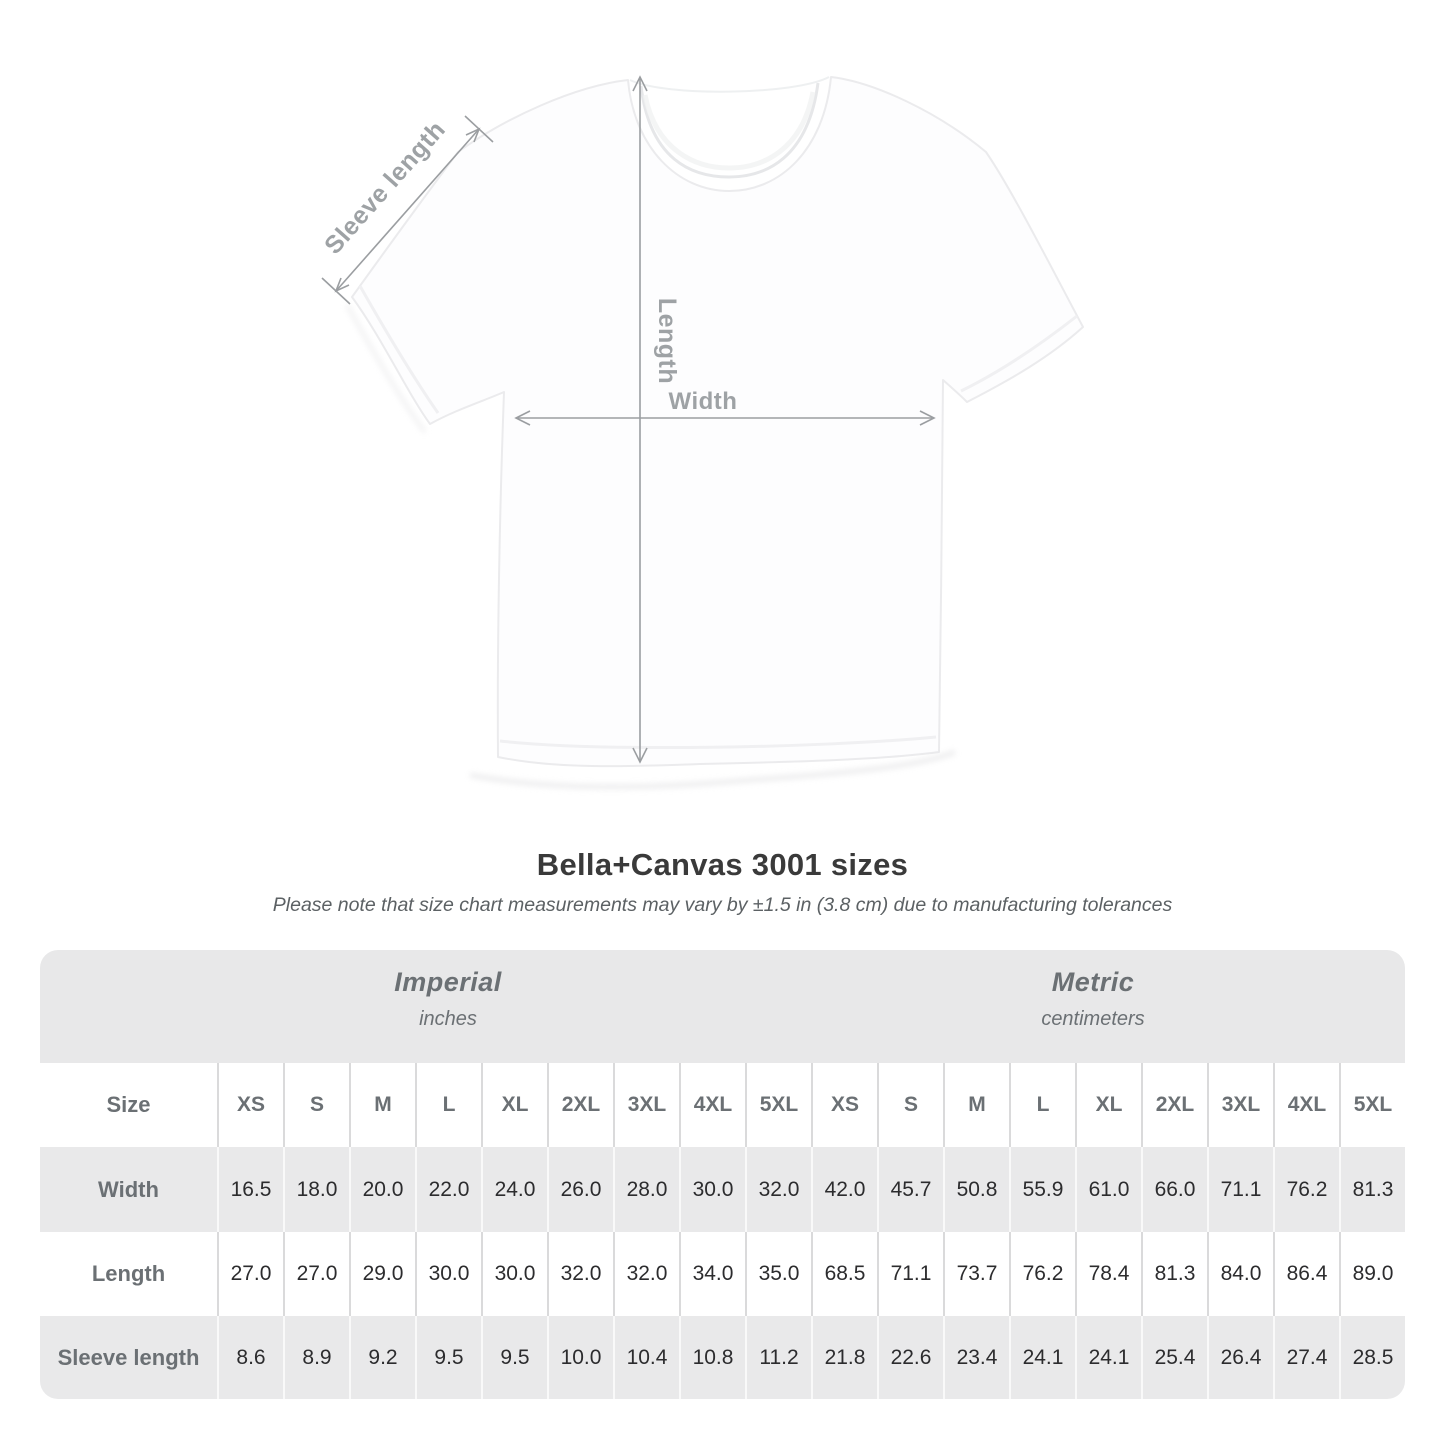 This screenshot has height=1445, width=1445. Describe the element at coordinates (580, 1189) in the screenshot. I see `table-cell-imperial: 26.0` at that location.